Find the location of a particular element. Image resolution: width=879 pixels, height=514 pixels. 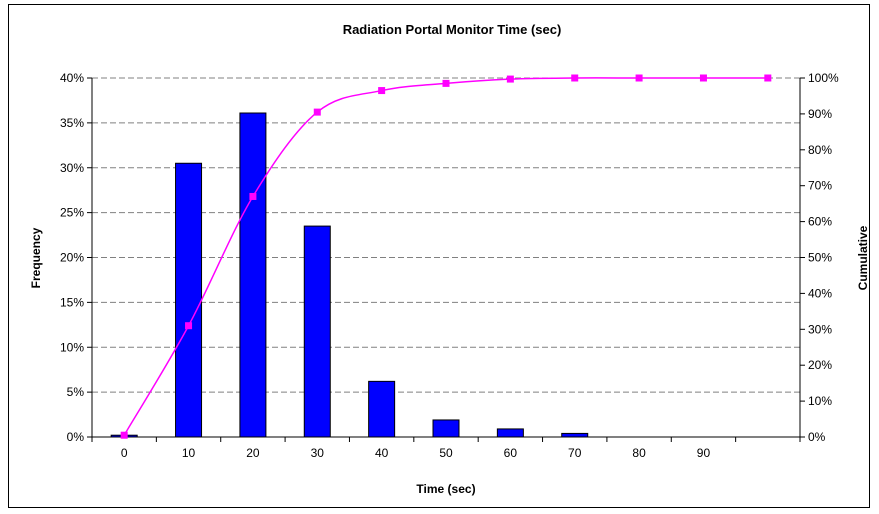

x-tick-label: 70 is located at coordinates (575, 453).